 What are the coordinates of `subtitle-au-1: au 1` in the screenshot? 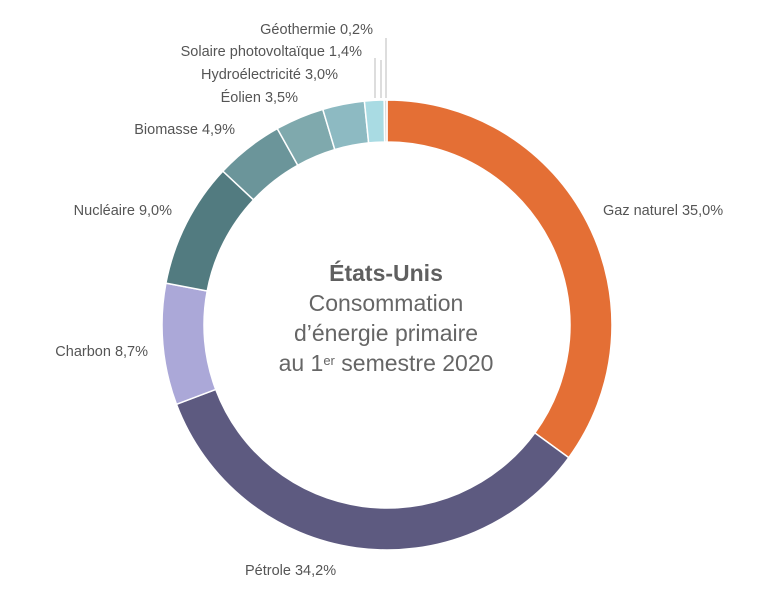 It's located at (301, 363).